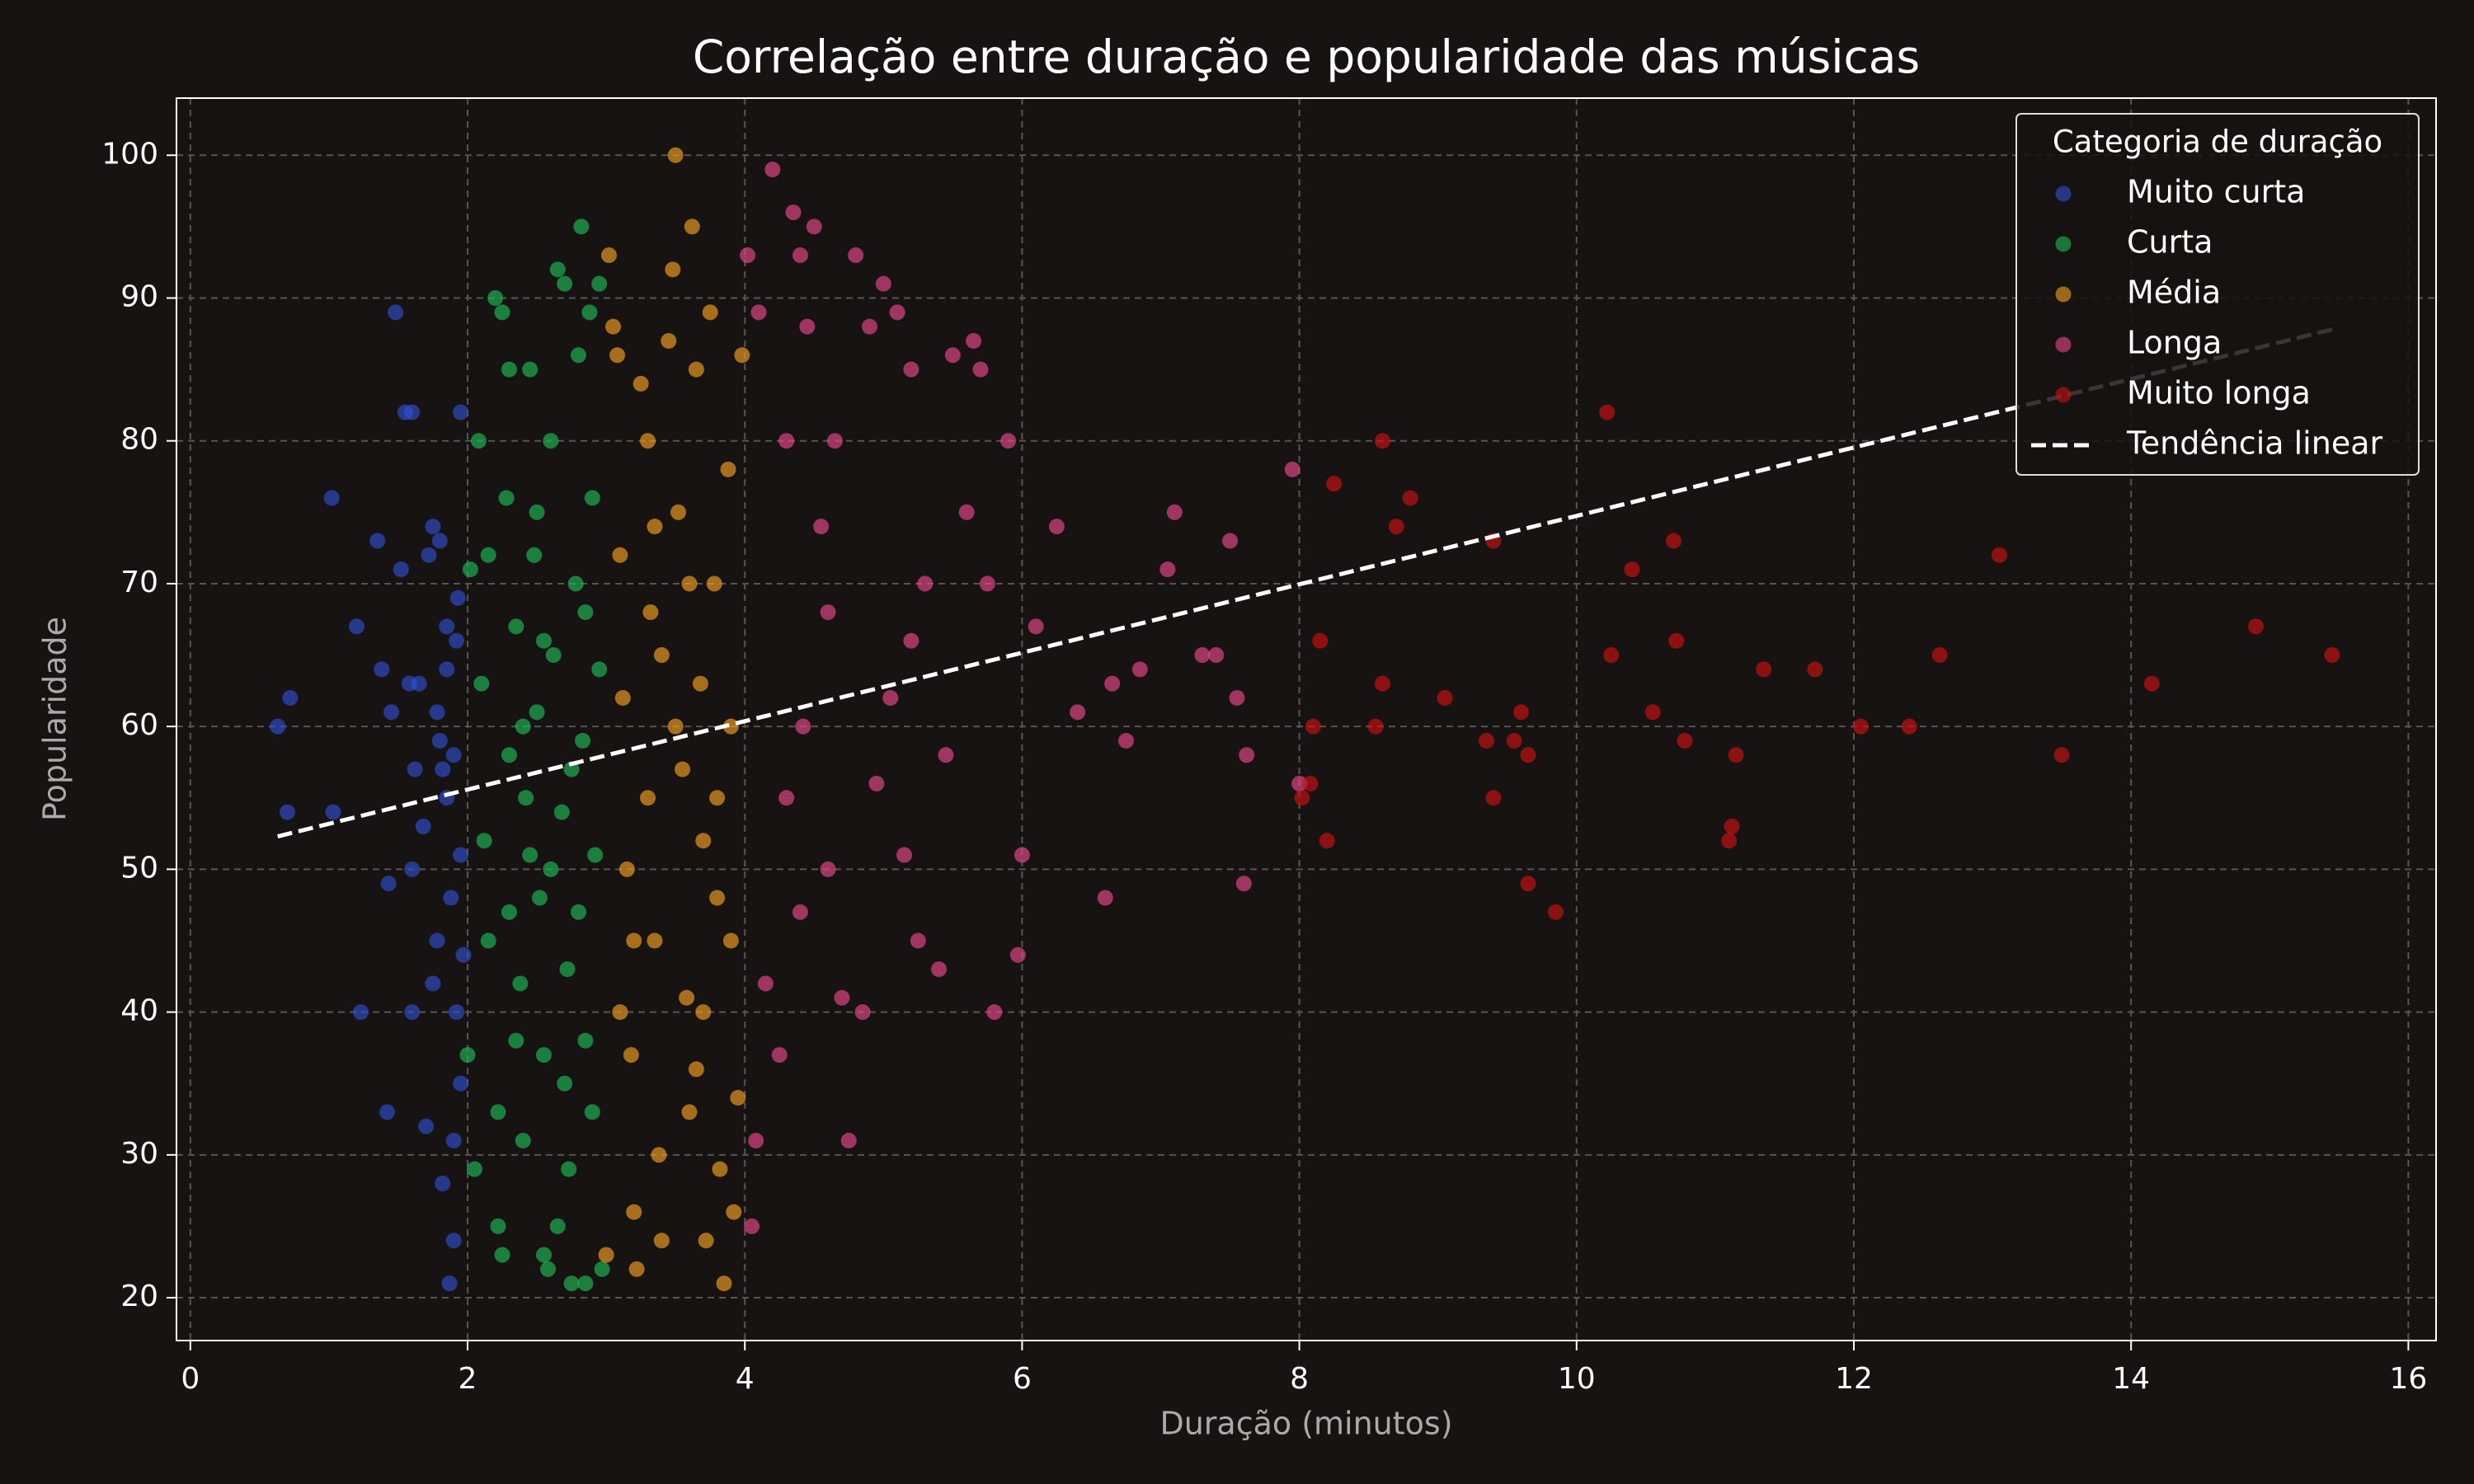  Describe the element at coordinates (1854, 1379) in the screenshot. I see `x-tick-label: 12` at that location.